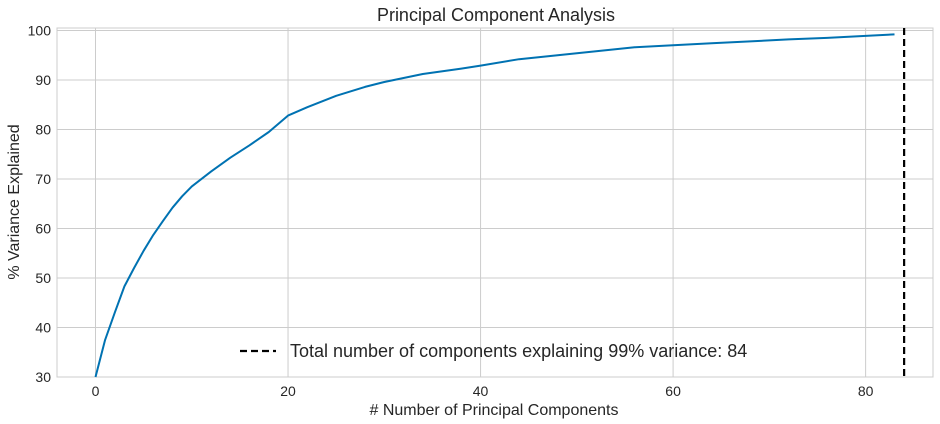 The image size is (940, 424). I want to click on chart-title: Principal Component Analysis, so click(496, 15).